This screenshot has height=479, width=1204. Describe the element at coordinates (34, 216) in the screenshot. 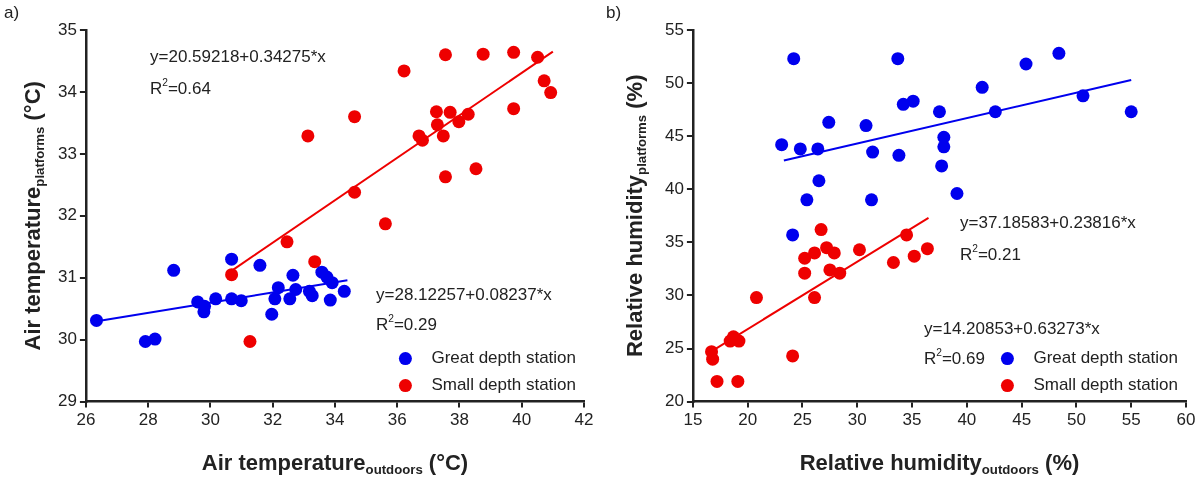

I see `y-axis-title: Air temperatureplatforms (°C)` at that location.